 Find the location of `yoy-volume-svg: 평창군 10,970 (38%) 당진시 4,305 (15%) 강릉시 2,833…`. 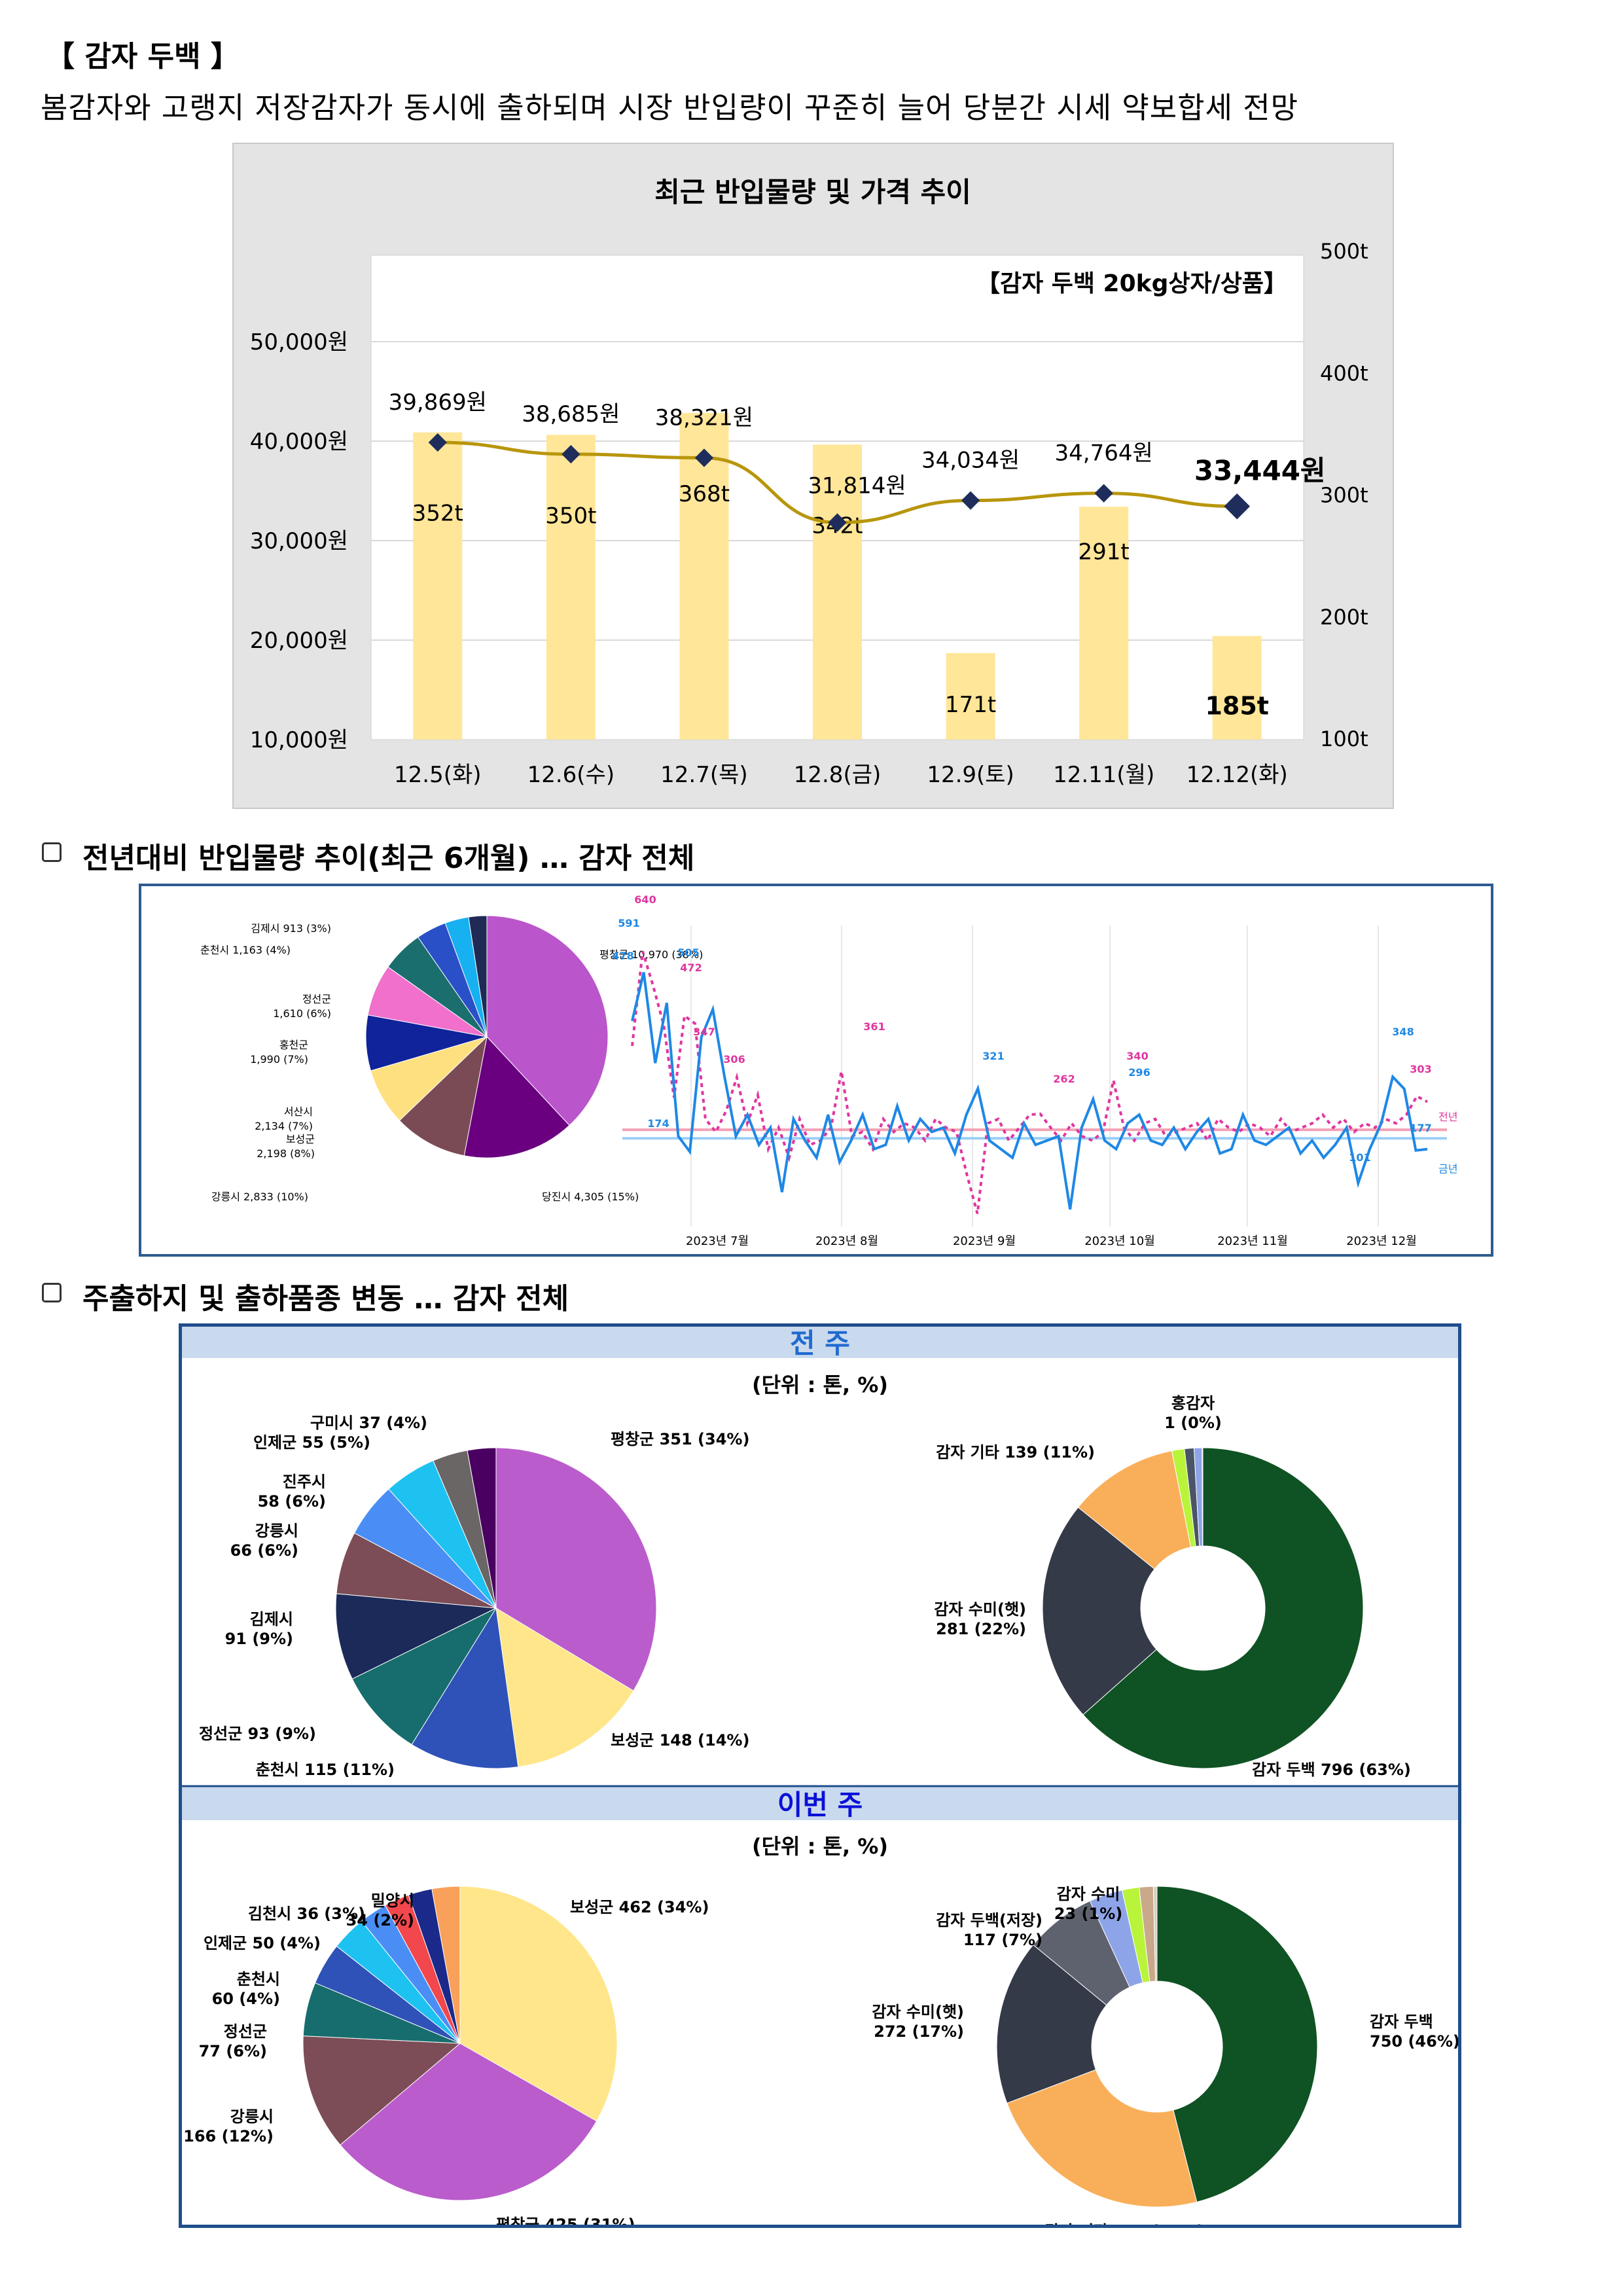

yoy-volume-svg: 평창군 10,970 (38%) 당진시 4,305 (15%) 강릉시 2,833… is located at coordinates (828, 1070).